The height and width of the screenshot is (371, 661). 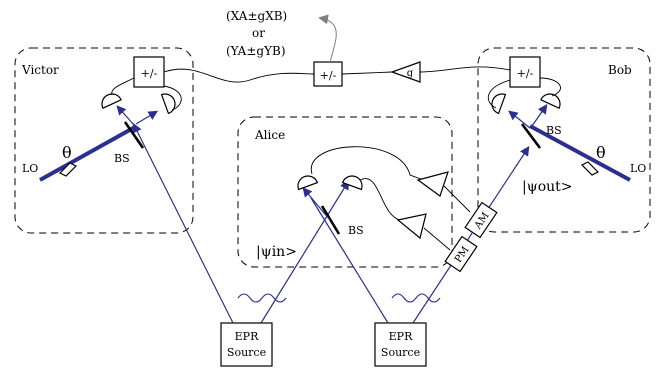 What do you see at coordinates (246, 344) in the screenshot?
I see `epr-source-left` at bounding box center [246, 344].